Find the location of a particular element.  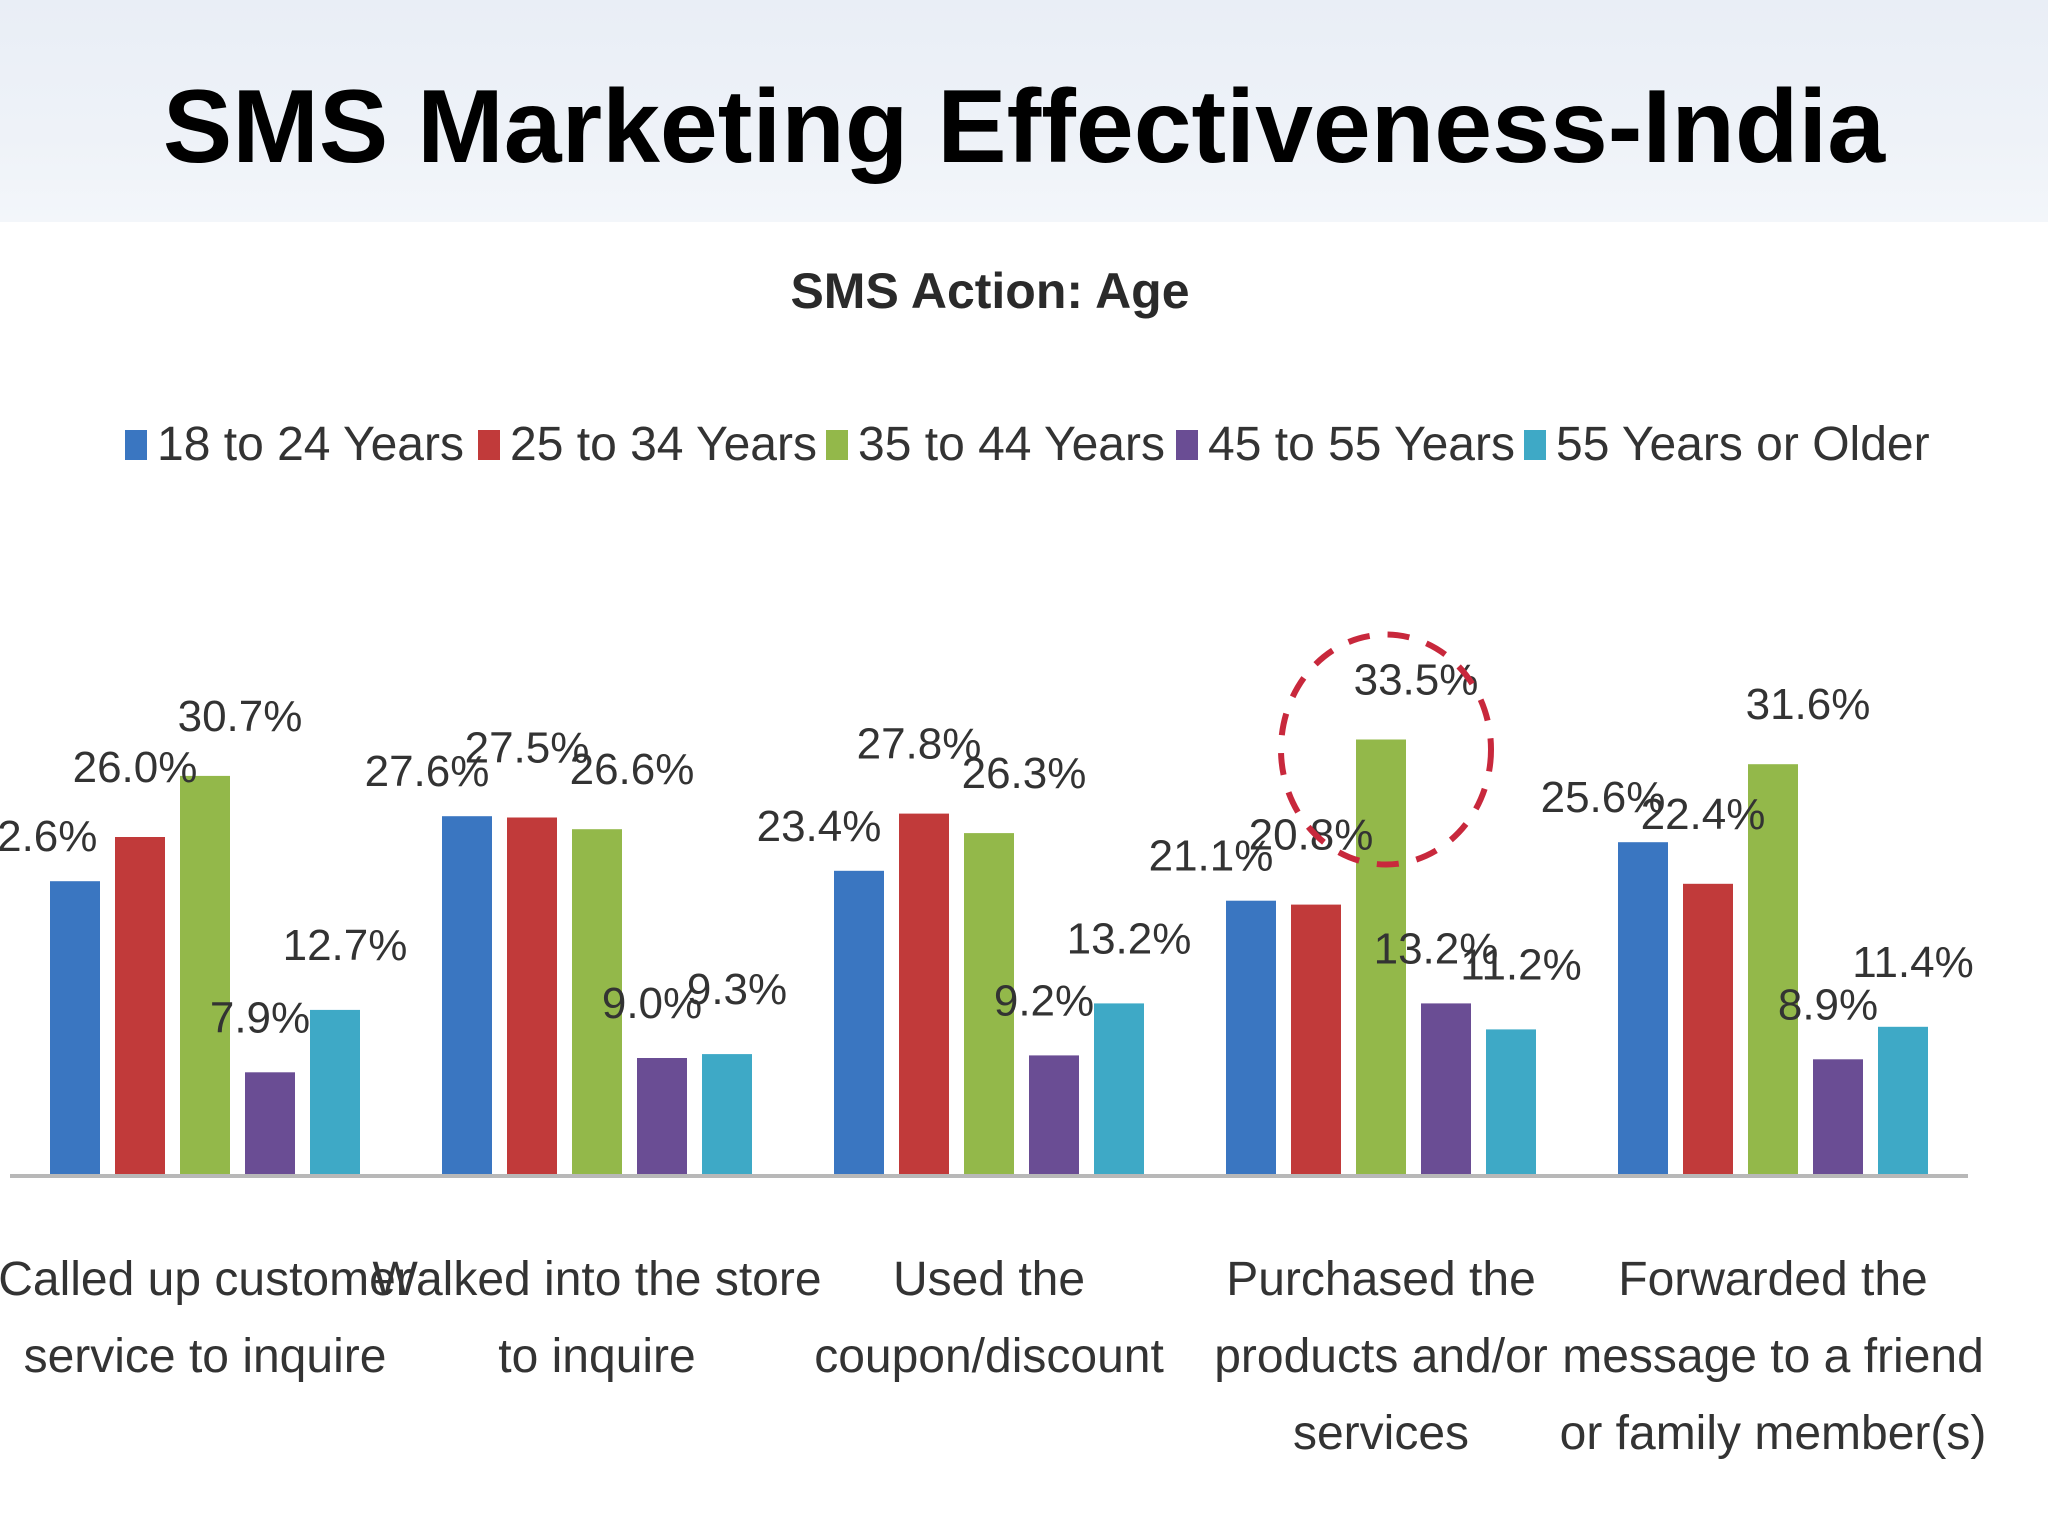

data-label: 9.0% is located at coordinates (652, 1003).